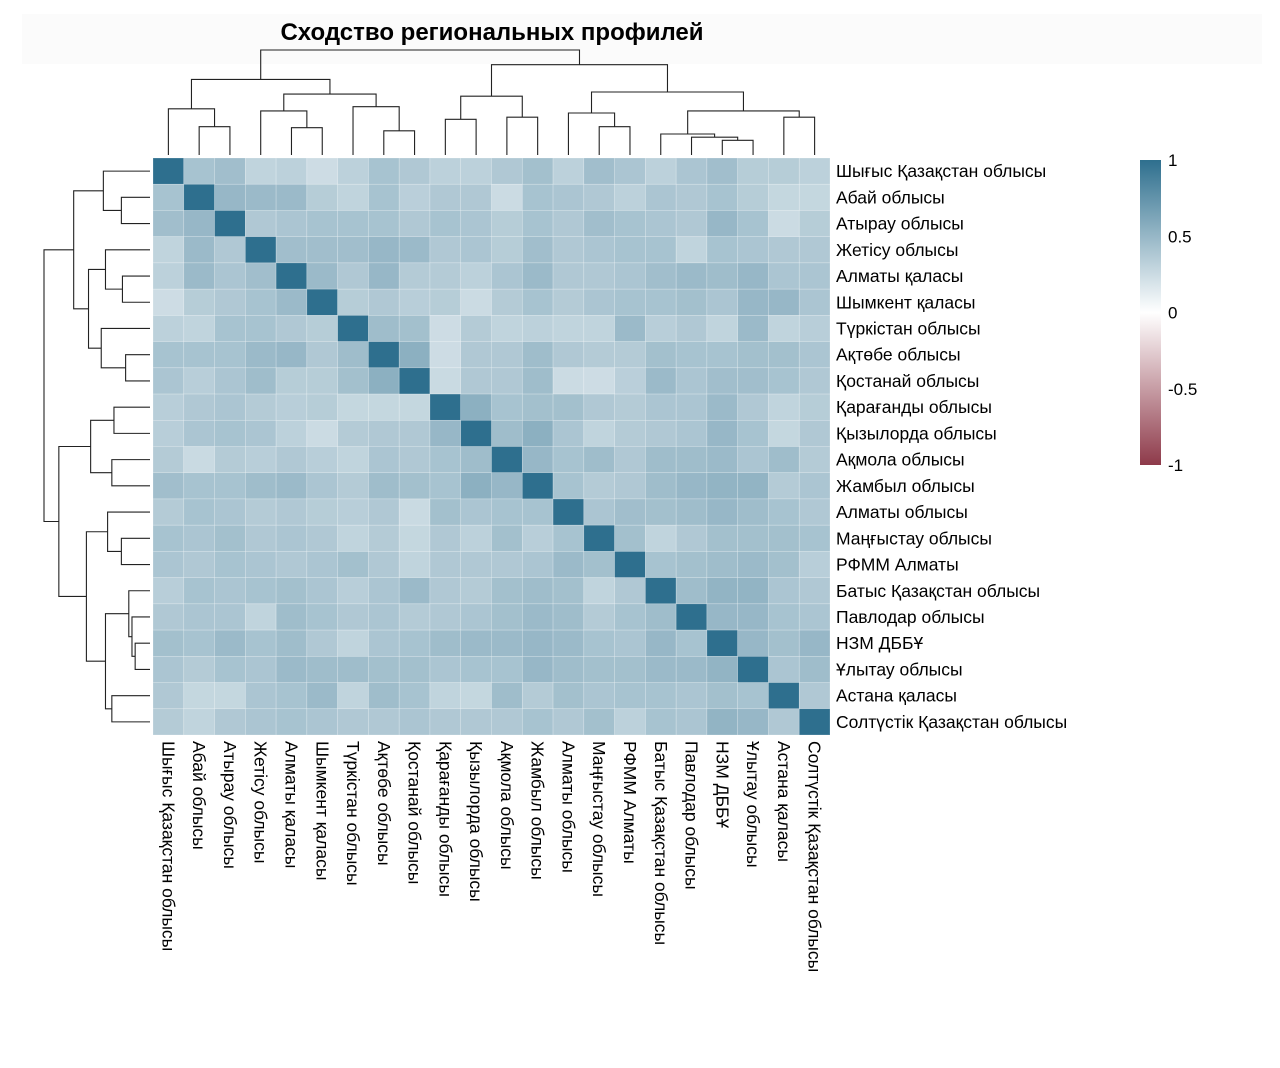  I want to click on row-label: Түркістан облысы, so click(908, 328).